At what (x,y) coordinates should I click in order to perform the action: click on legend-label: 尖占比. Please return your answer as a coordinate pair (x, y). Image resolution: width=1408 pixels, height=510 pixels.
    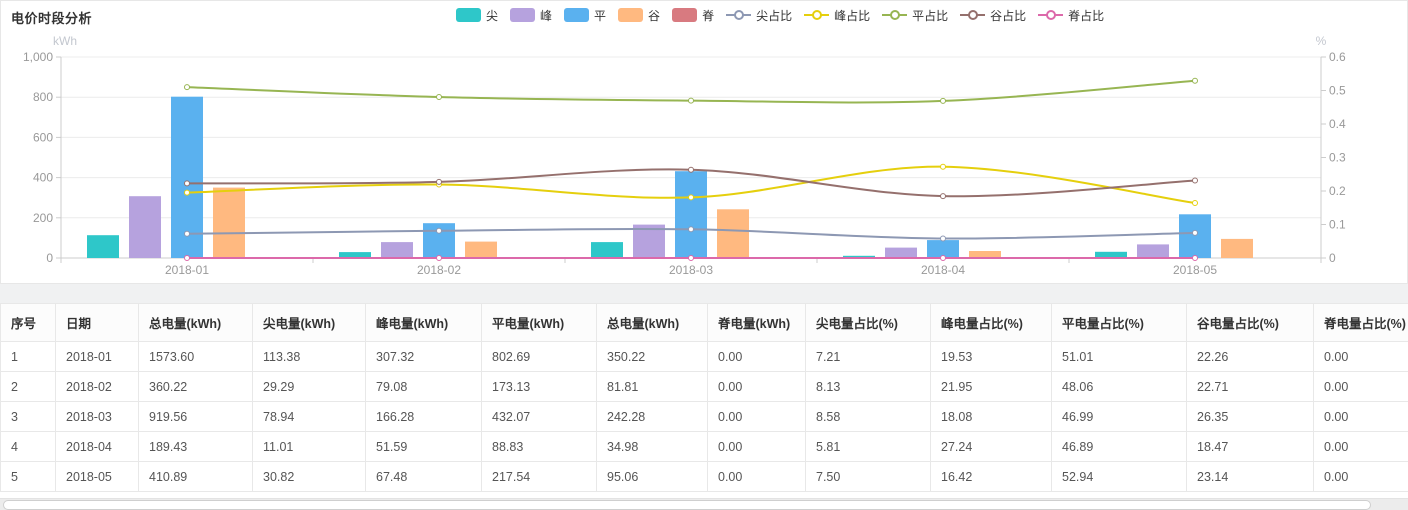
    Looking at the image, I should click on (774, 15).